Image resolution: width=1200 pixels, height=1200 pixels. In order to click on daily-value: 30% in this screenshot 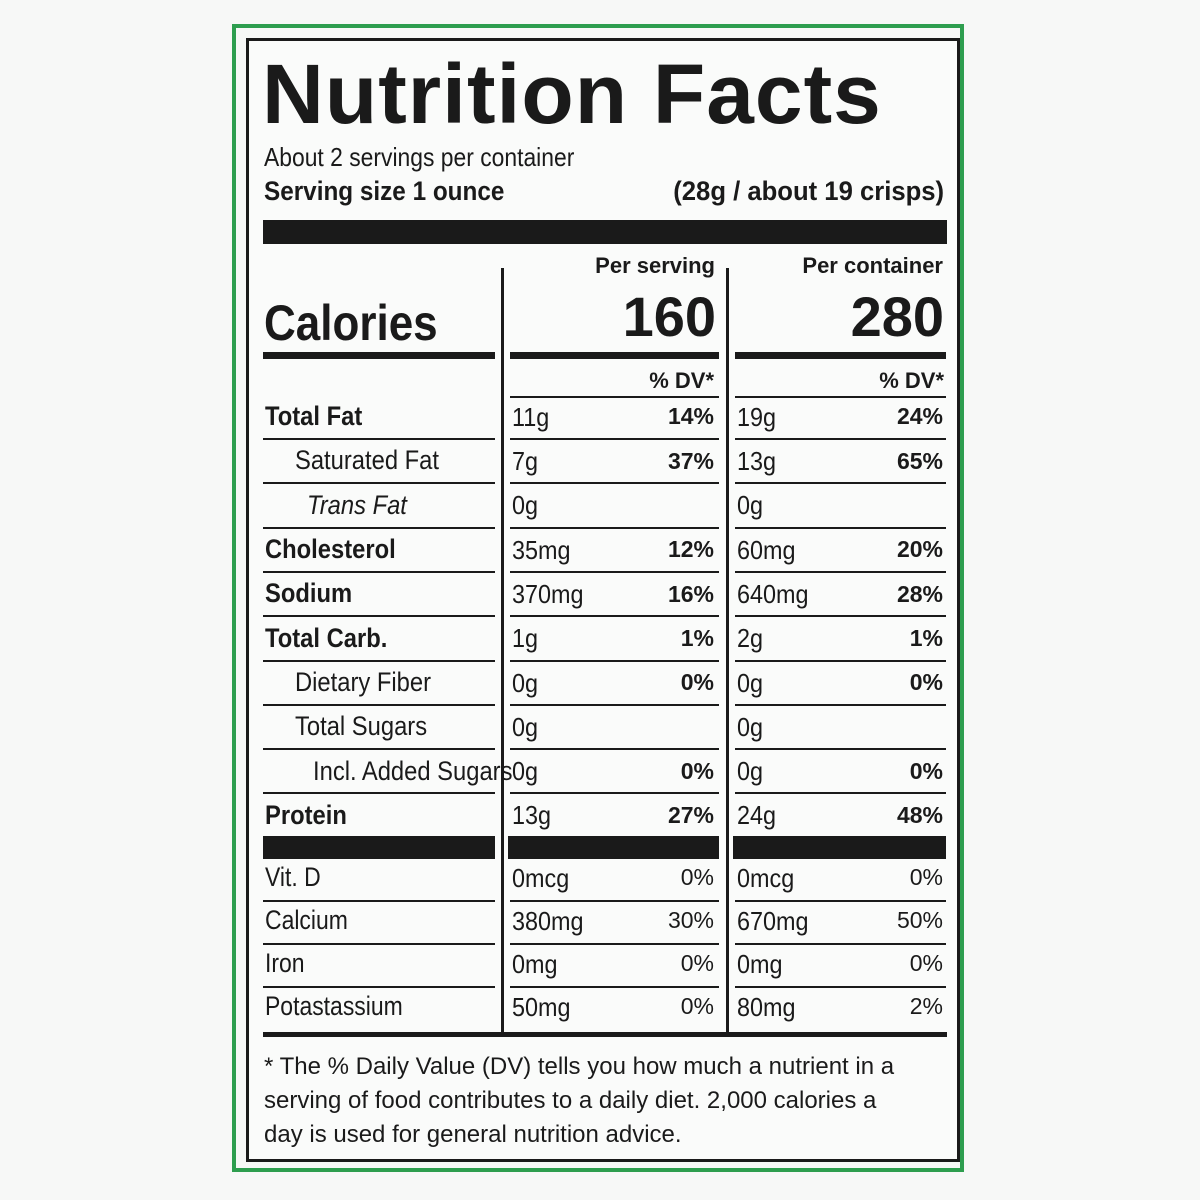, I will do `click(690, 920)`.